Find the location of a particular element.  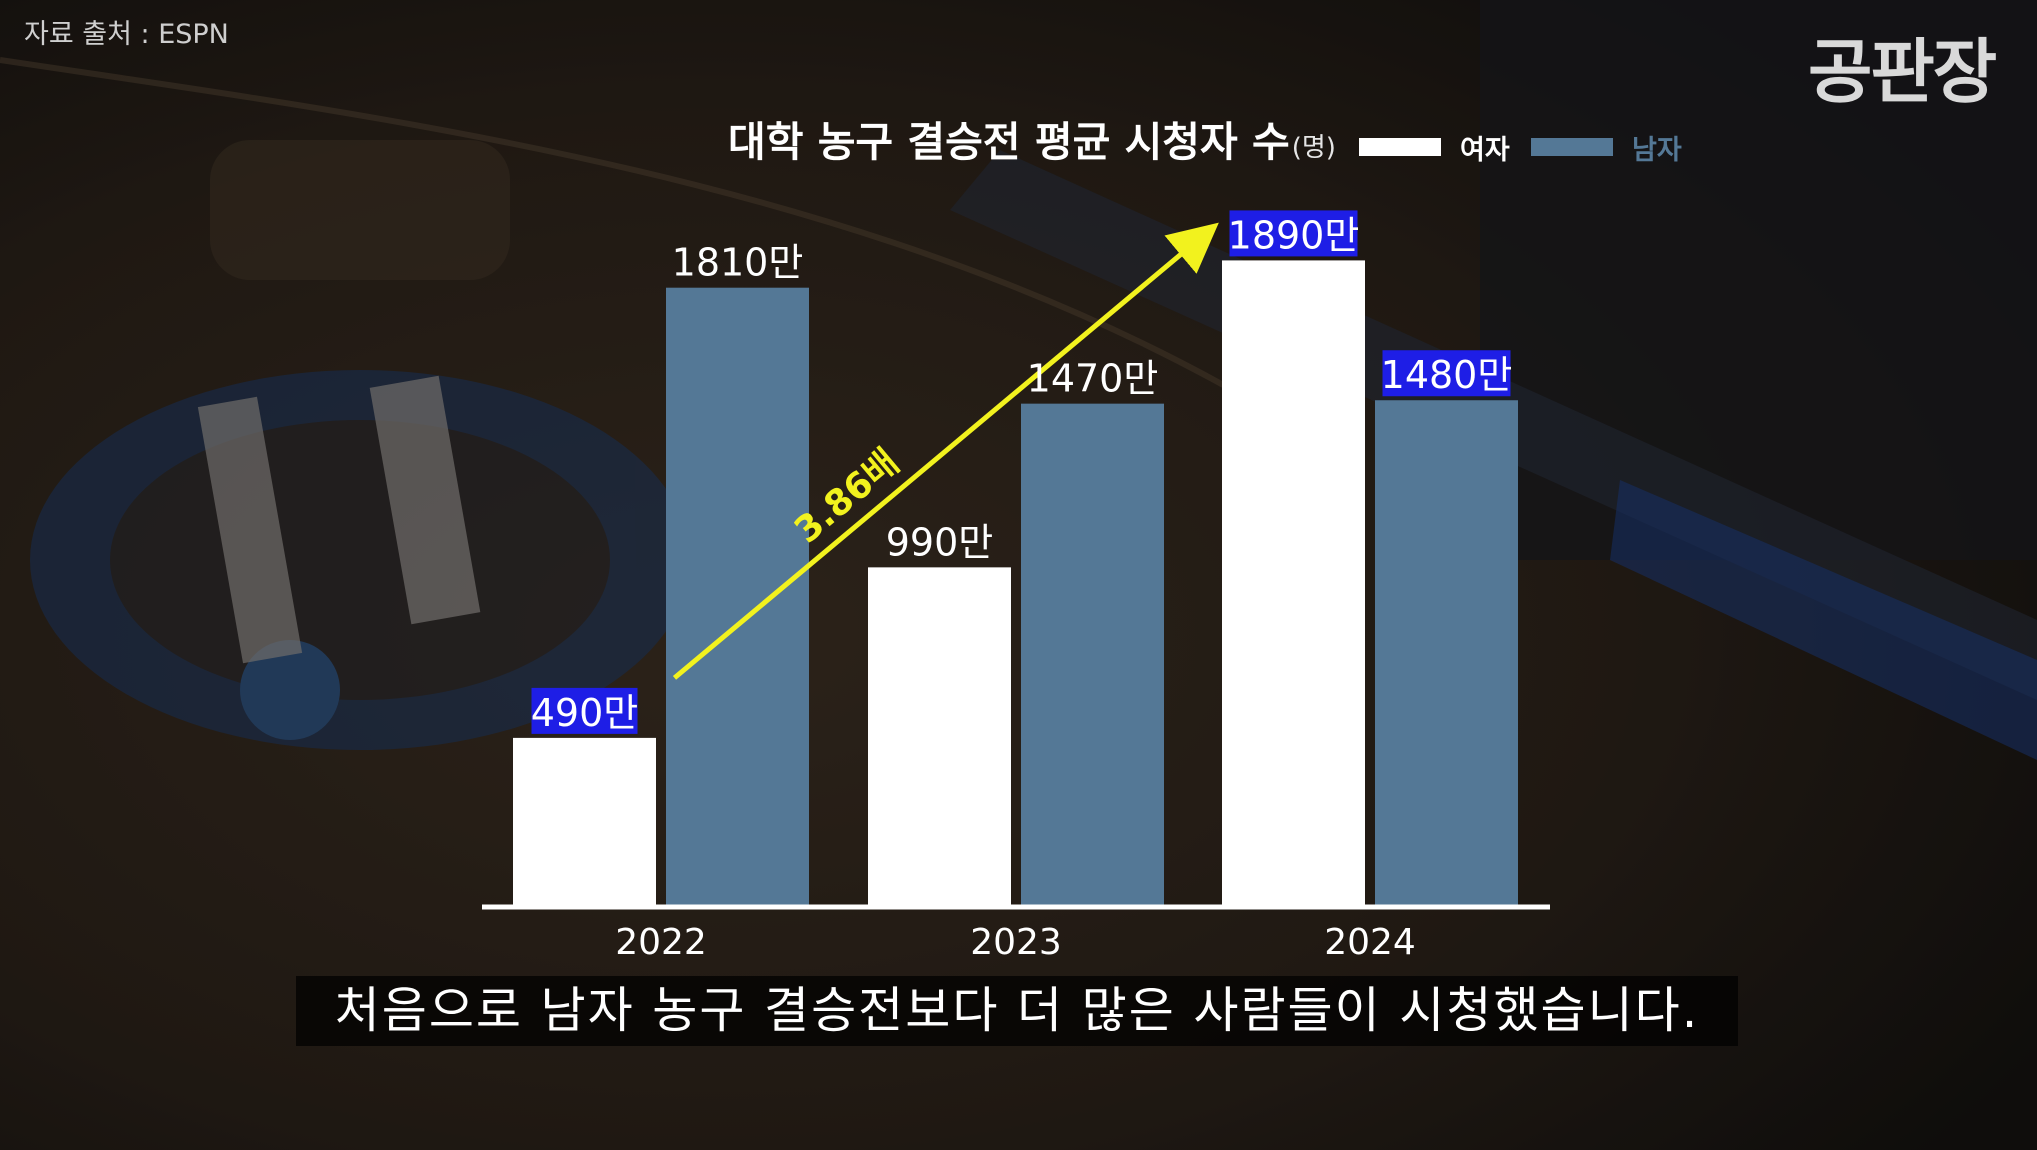

x-tick-label-2023: 2023 is located at coordinates (1016, 942).